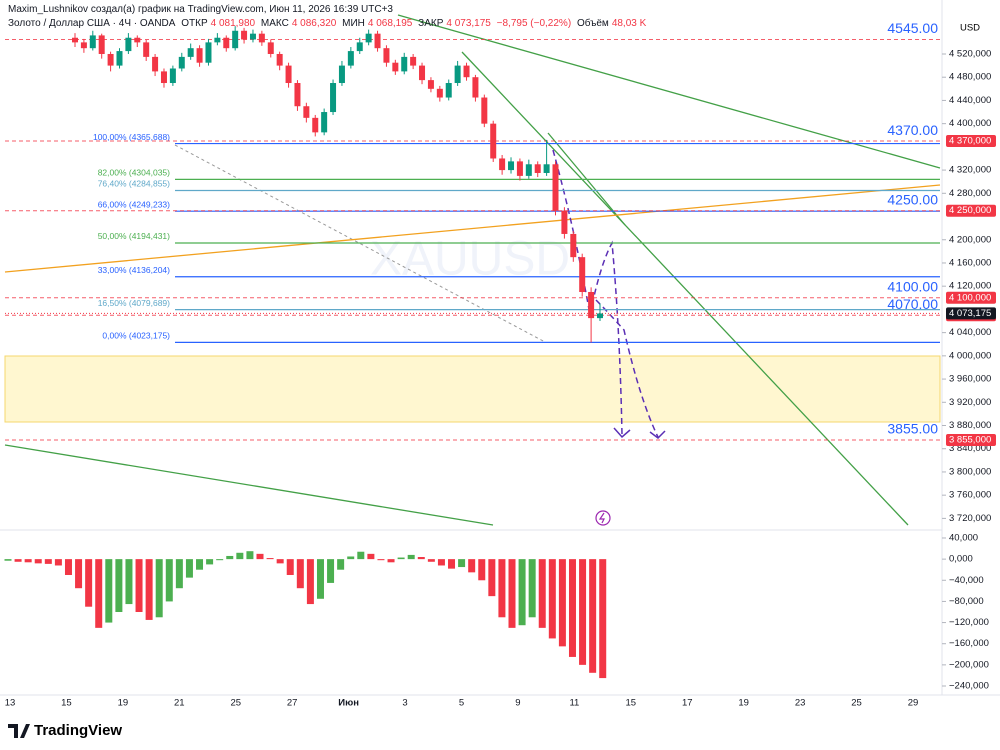 This screenshot has width=1000, height=750. I want to click on ohlc-label: МАКС, so click(274, 23).